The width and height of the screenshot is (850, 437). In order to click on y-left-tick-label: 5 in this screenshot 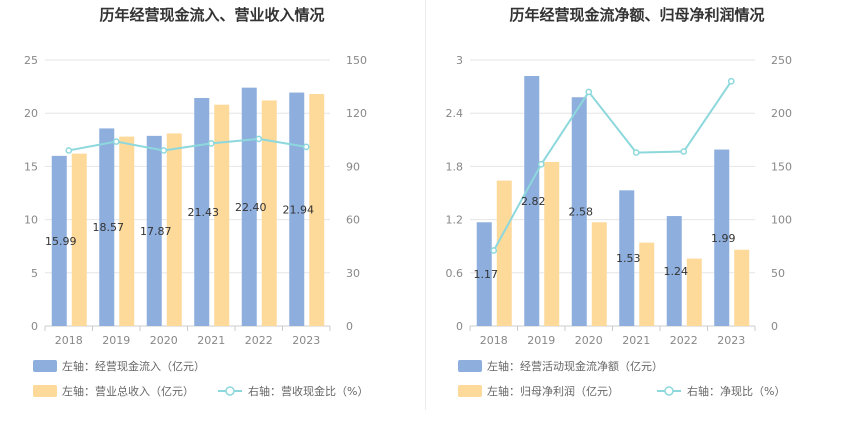, I will do `click(34, 273)`.